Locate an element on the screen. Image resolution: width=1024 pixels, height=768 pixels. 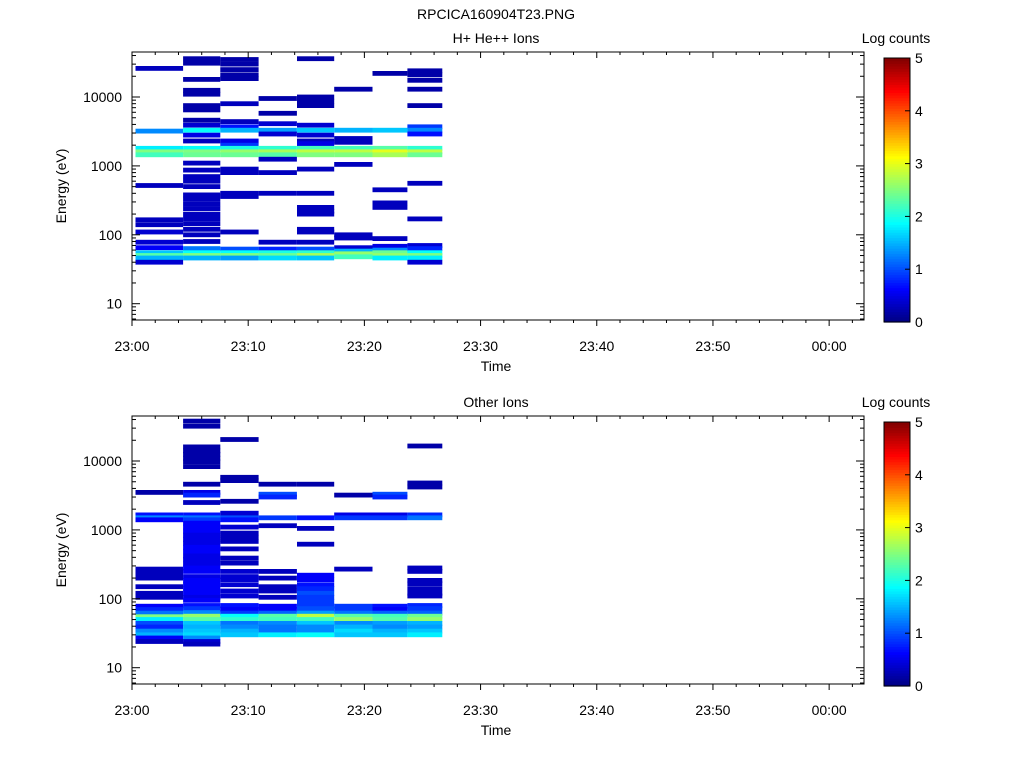
x-tick-label: 23:00 is located at coordinates (131, 346).